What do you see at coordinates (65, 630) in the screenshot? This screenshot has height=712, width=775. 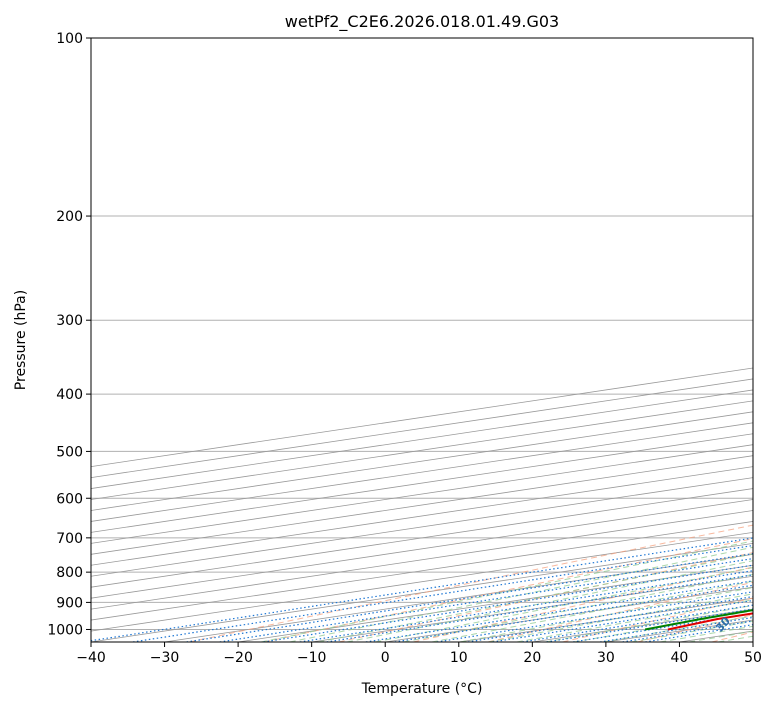 I see `y-tick-label: 1000` at bounding box center [65, 630].